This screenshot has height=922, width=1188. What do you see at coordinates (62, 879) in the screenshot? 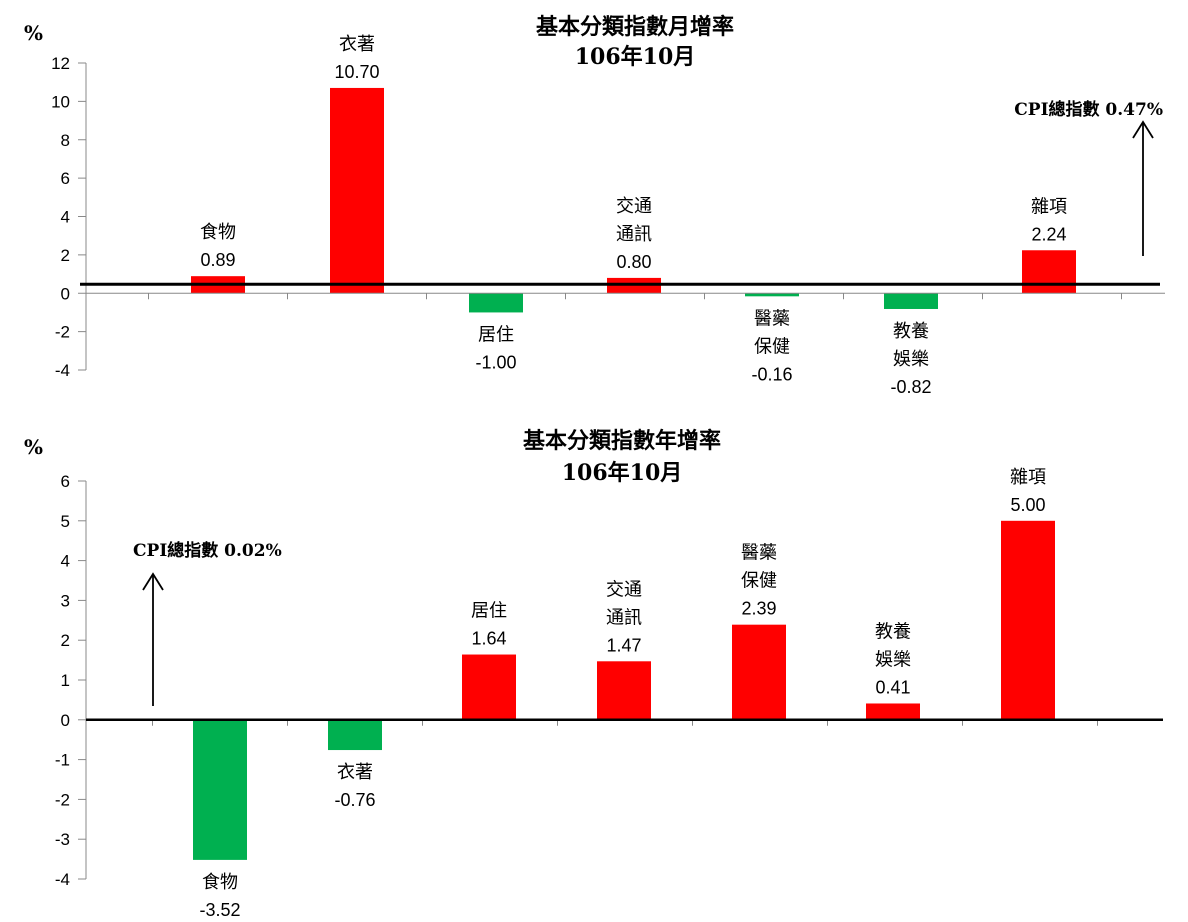
I see `chart2-y-tick-label: -4` at bounding box center [62, 879].